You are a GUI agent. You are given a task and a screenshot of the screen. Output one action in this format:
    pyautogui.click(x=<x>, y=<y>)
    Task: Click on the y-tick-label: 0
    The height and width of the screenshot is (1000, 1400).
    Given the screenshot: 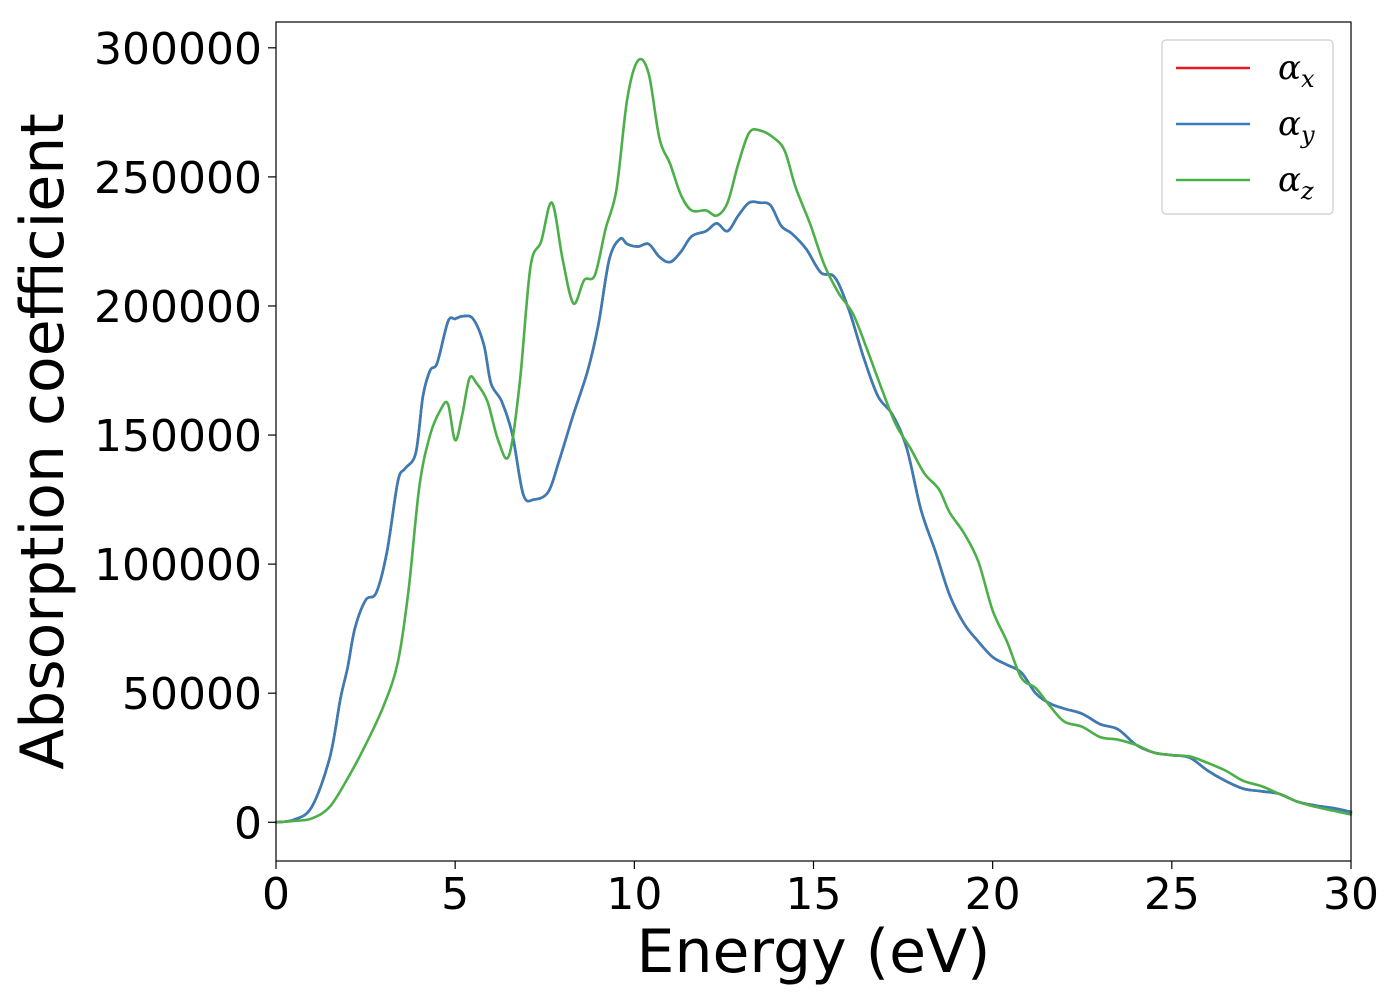 What is the action you would take?
    pyautogui.click(x=248, y=823)
    